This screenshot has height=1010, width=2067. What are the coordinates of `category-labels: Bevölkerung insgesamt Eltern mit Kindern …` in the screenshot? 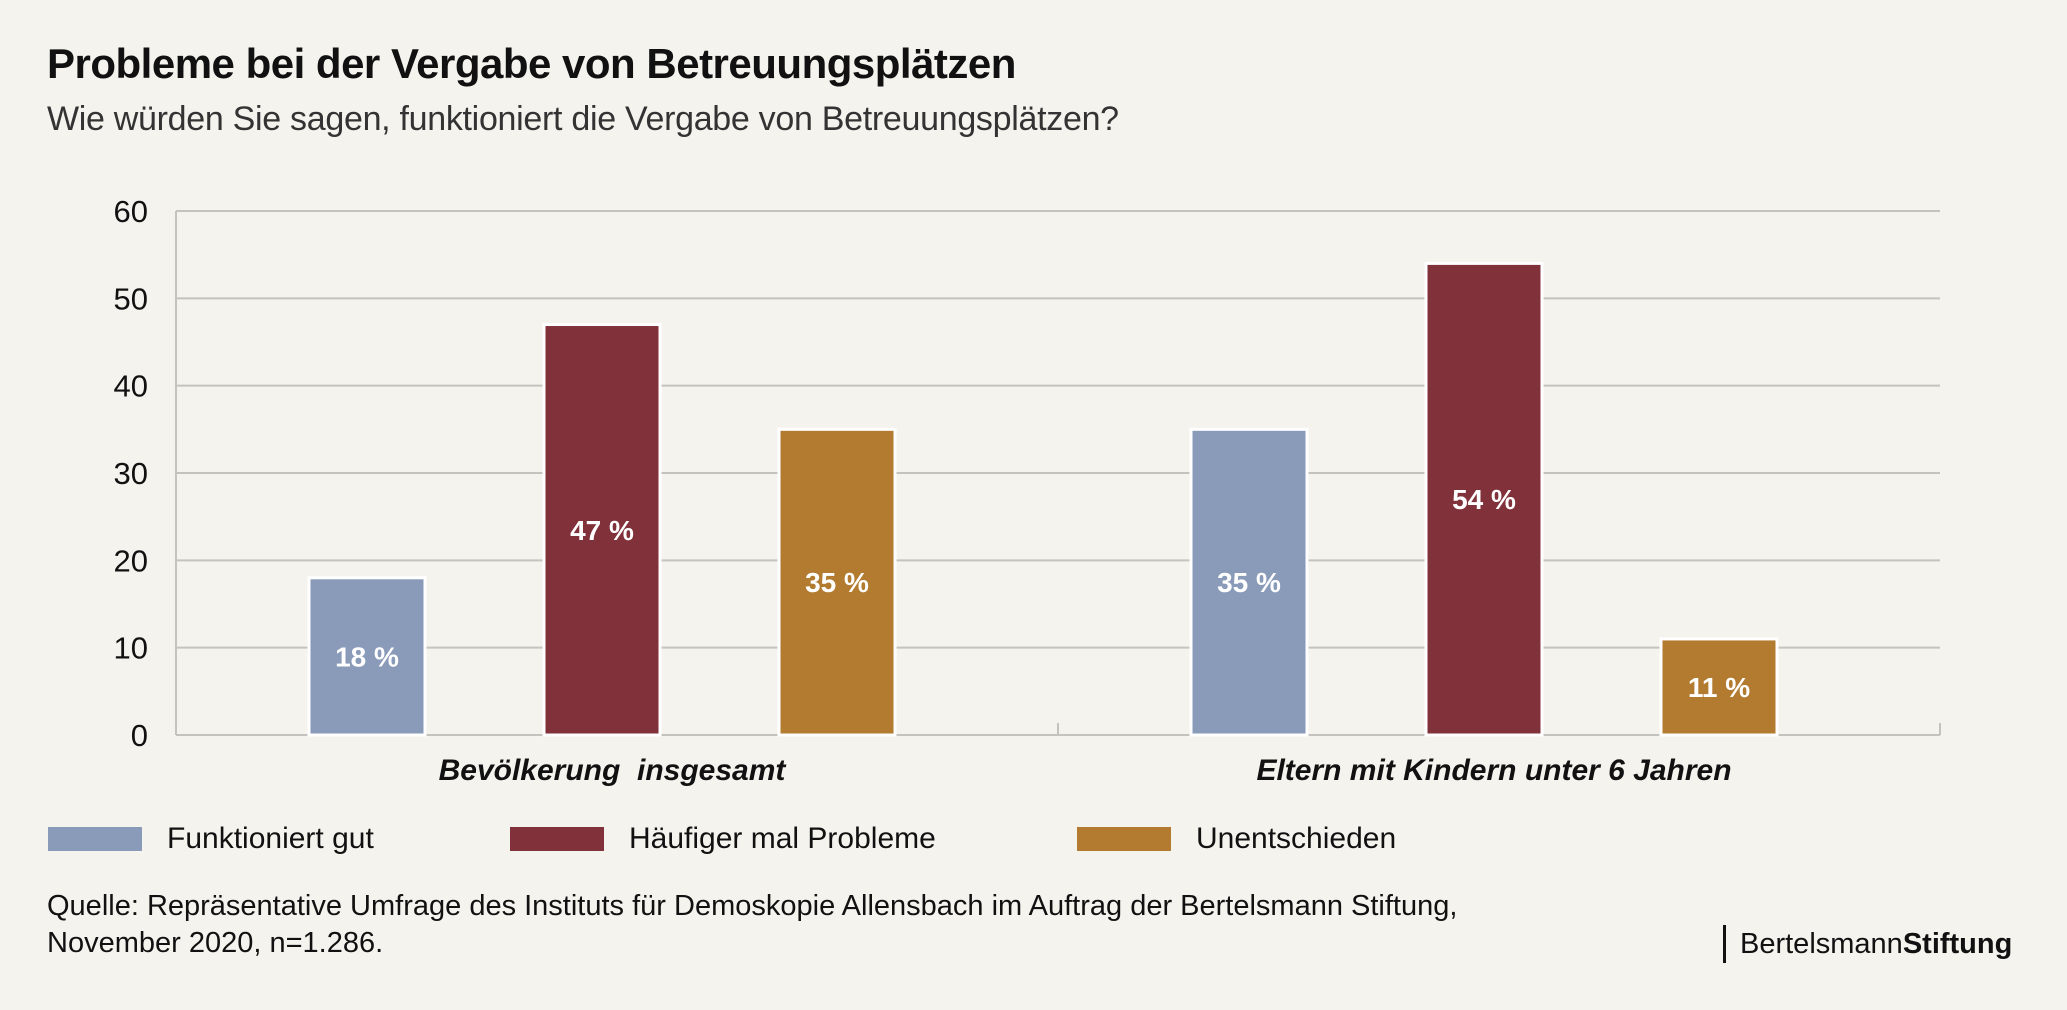 It's located at (1085, 770).